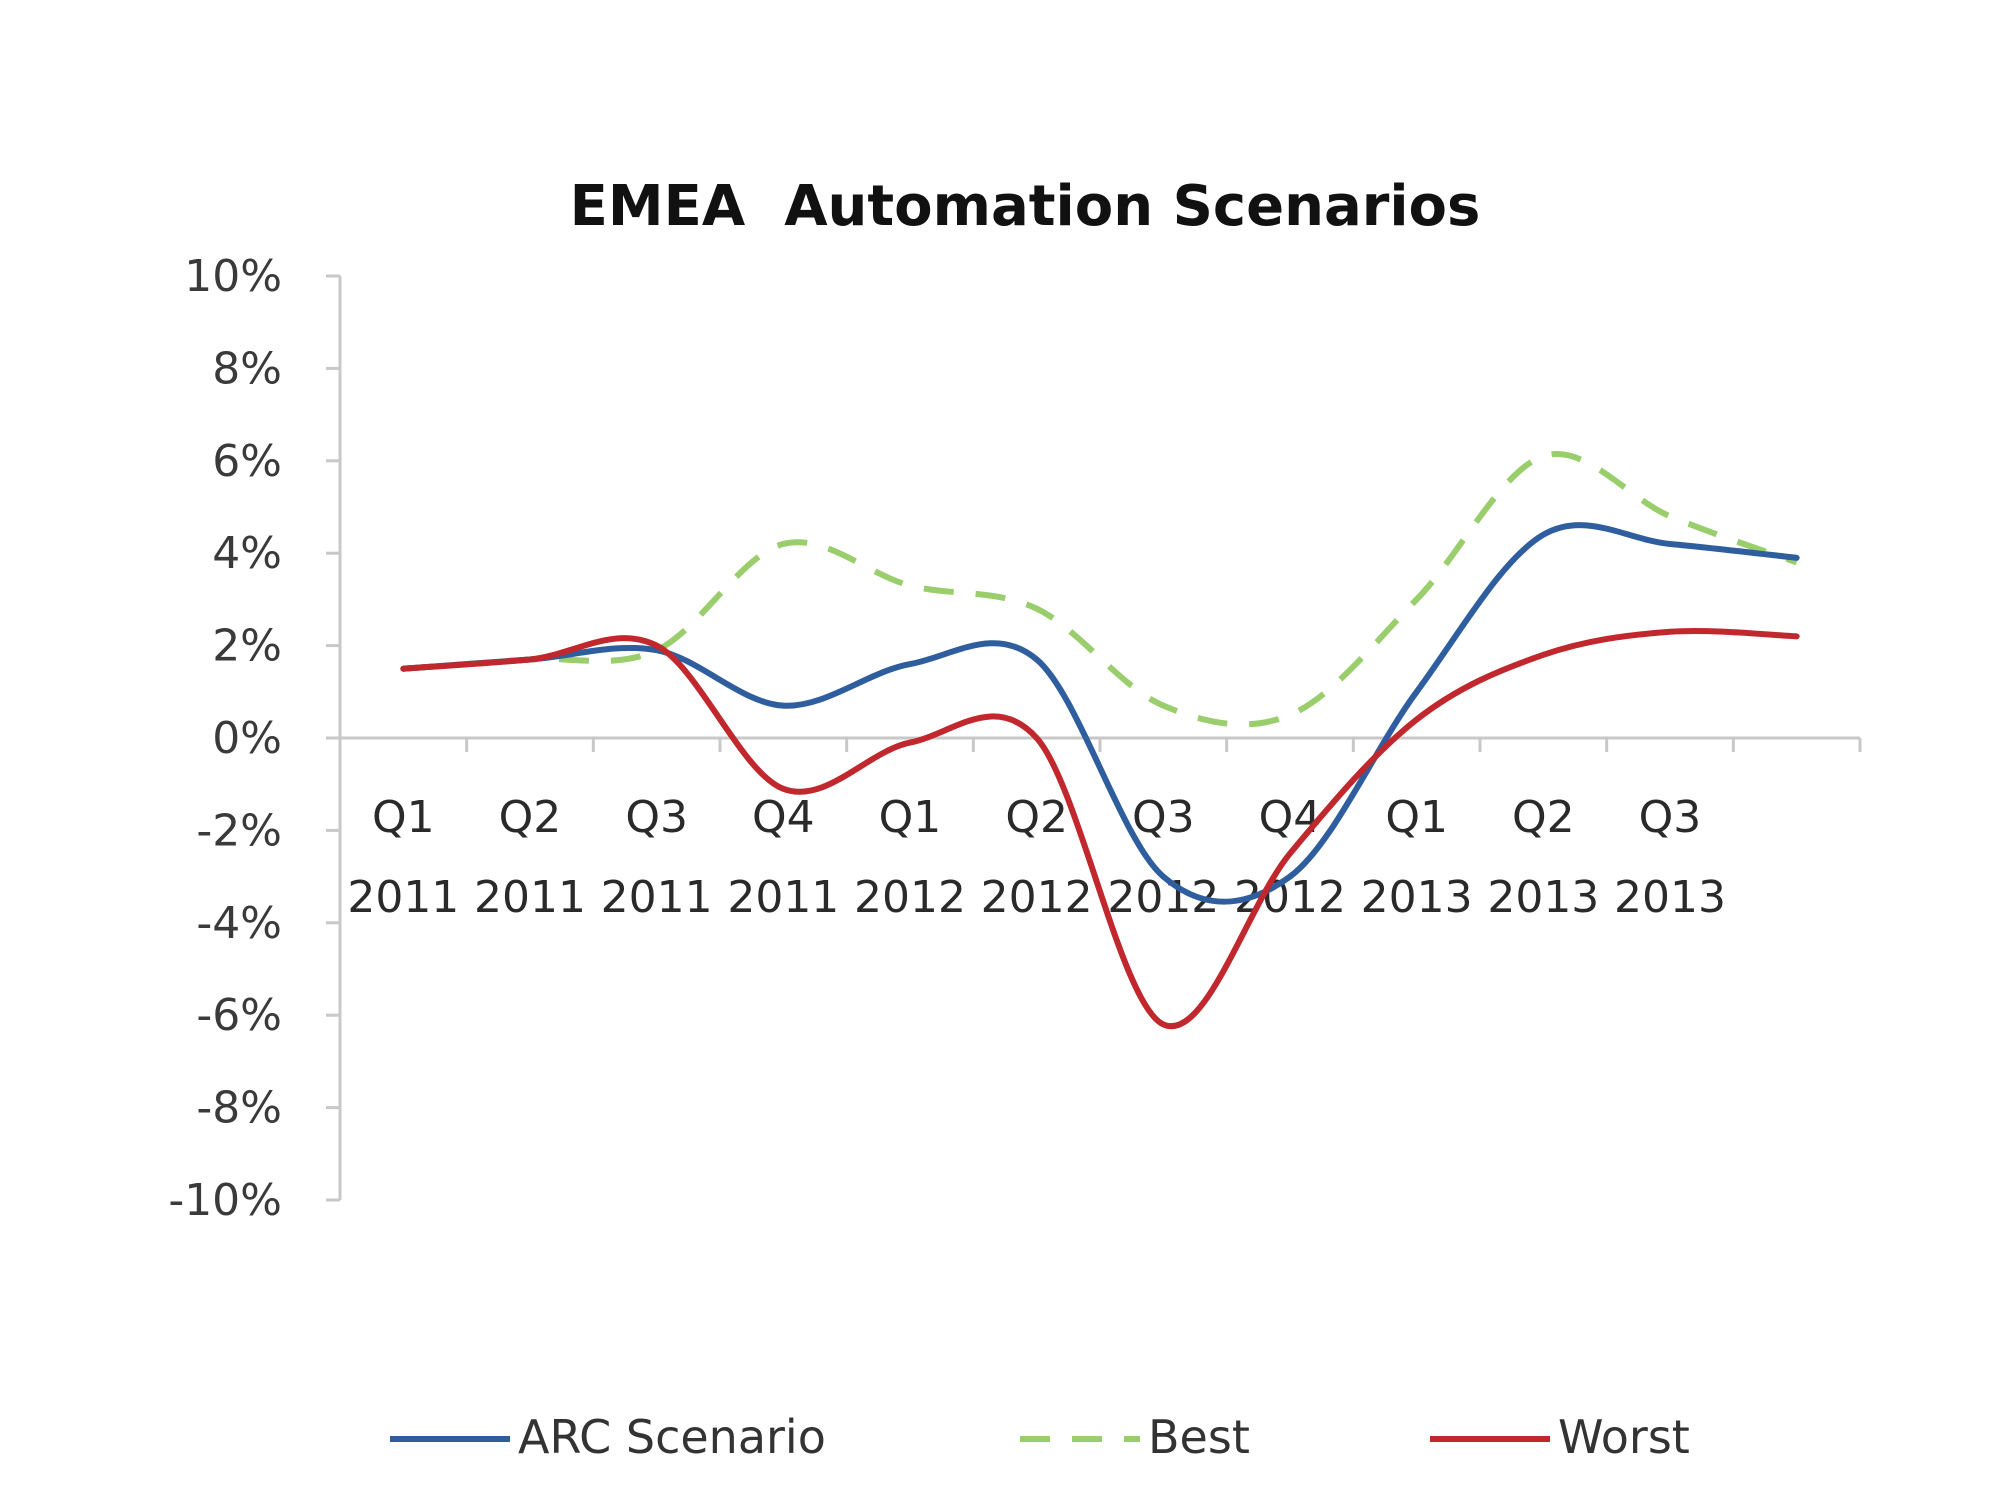  I want to click on y-tick-label: -4%, so click(239, 923).